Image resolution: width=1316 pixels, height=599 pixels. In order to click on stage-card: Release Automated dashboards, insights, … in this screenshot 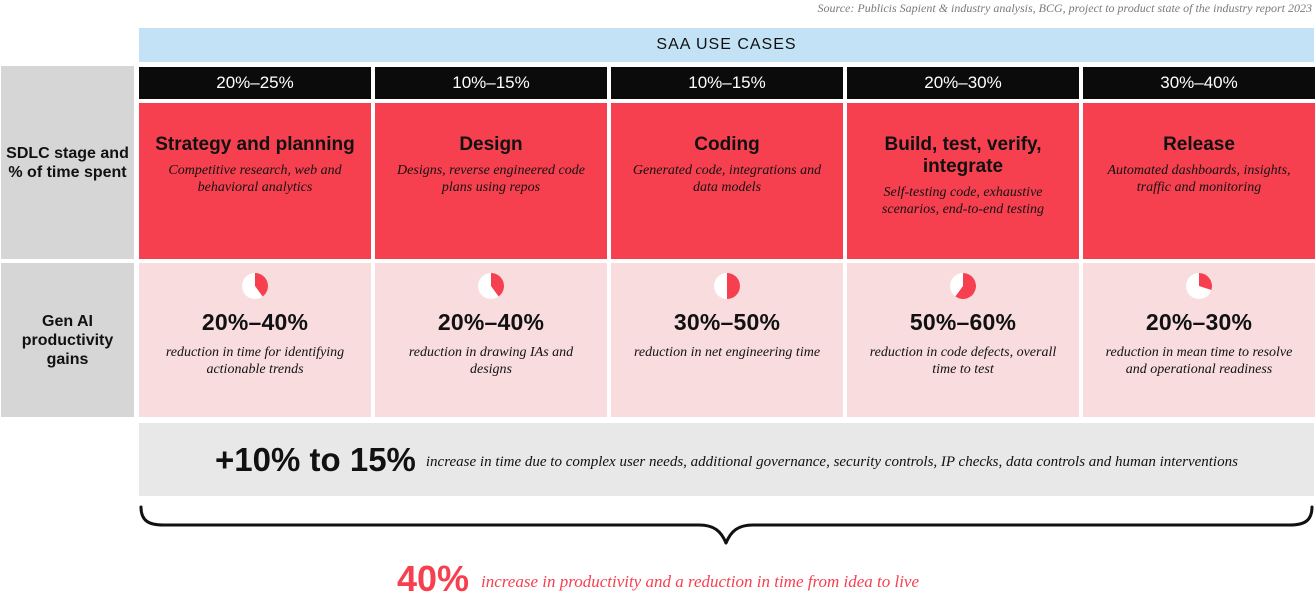, I will do `click(1199, 181)`.